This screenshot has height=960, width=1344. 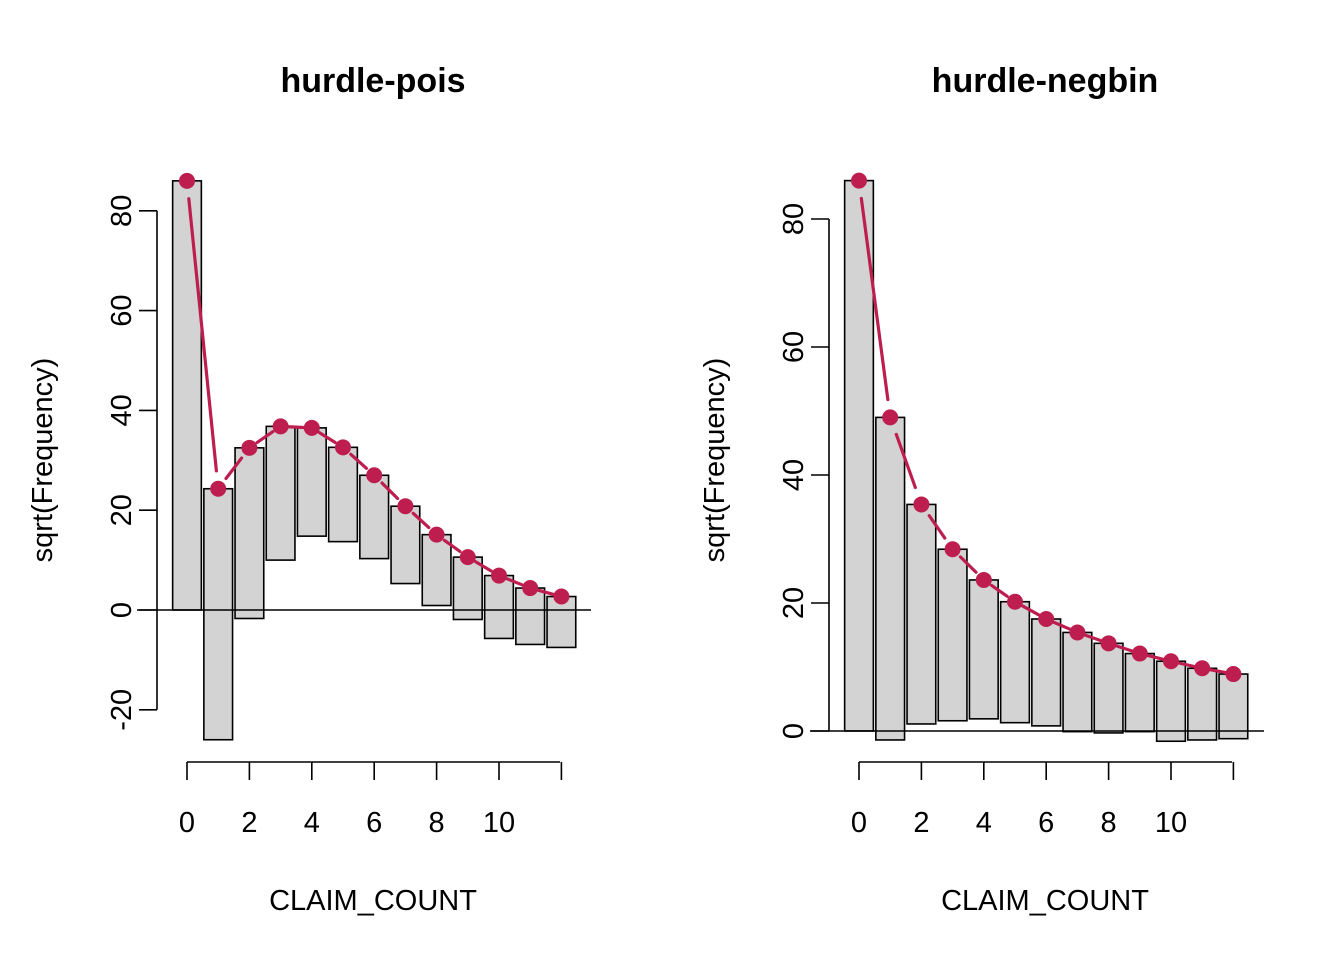 I want to click on x-tick-label-4: 4, so click(x=984, y=823).